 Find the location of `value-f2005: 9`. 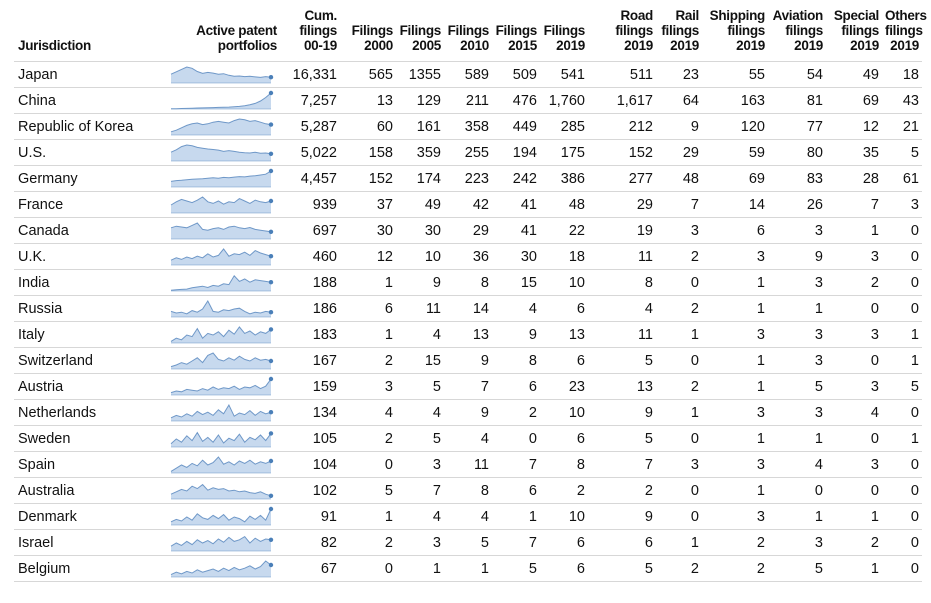

value-f2005: 9 is located at coordinates (420, 282).